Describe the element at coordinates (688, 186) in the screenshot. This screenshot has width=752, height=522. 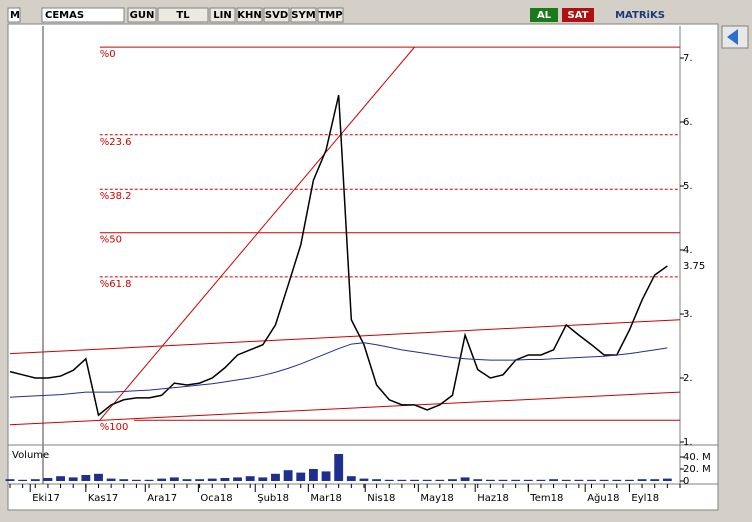
I see `y-tick-label: 5.` at that location.